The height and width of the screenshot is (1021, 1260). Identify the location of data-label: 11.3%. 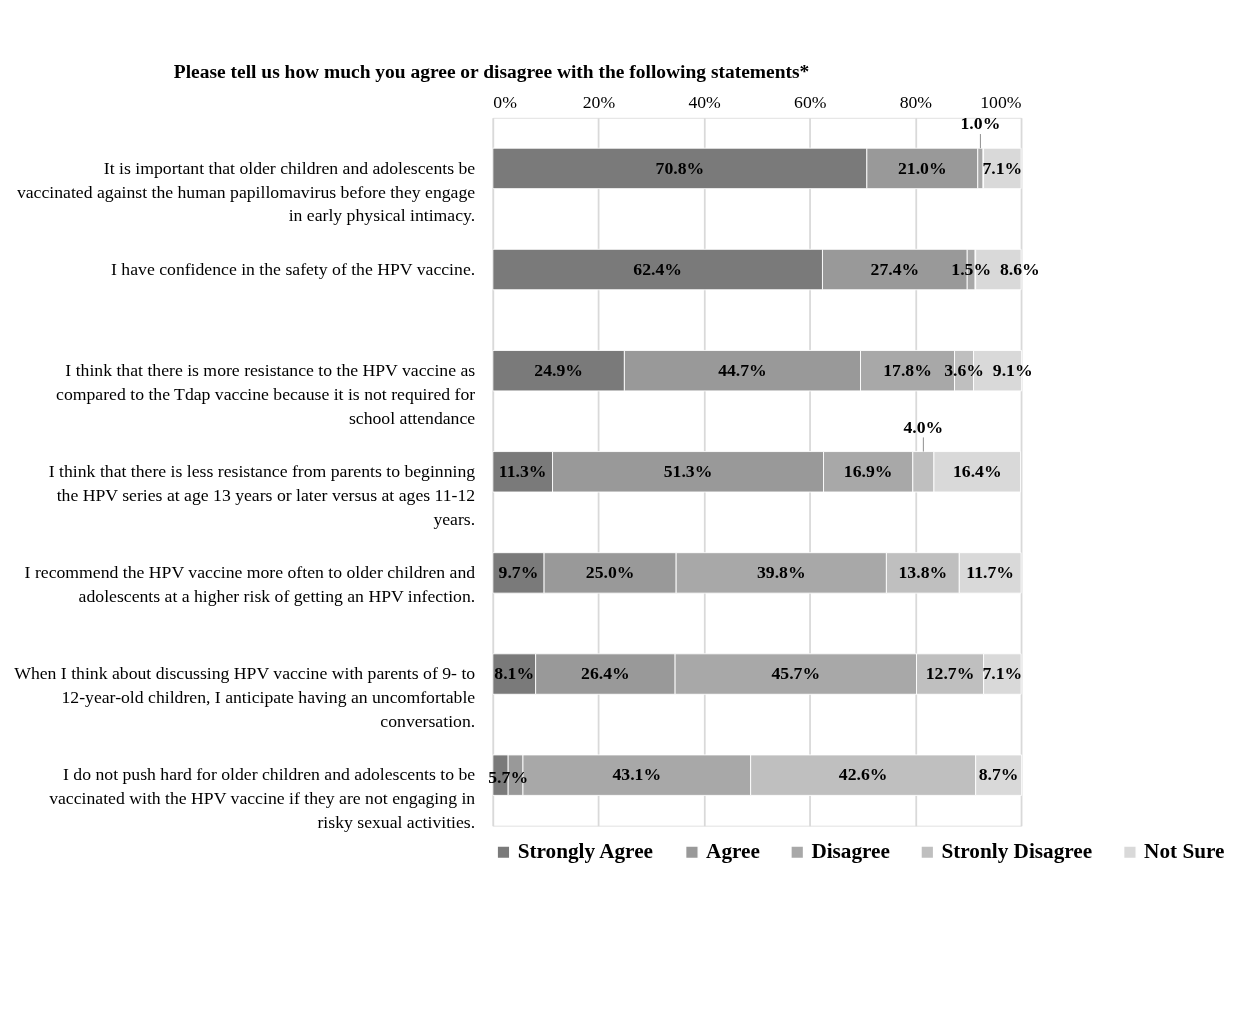
(522, 471).